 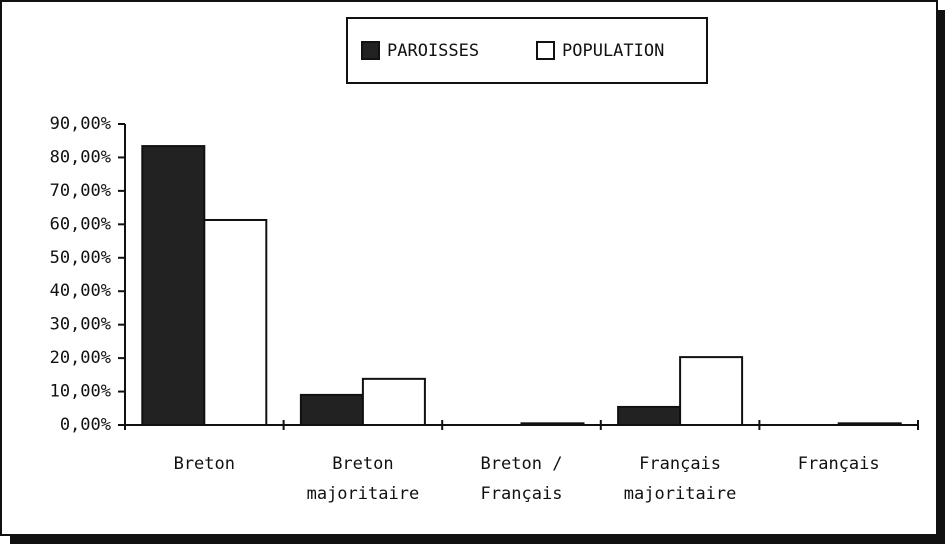 What do you see at coordinates (522, 479) in the screenshot?
I see `x-tick-label: Breton / Français` at bounding box center [522, 479].